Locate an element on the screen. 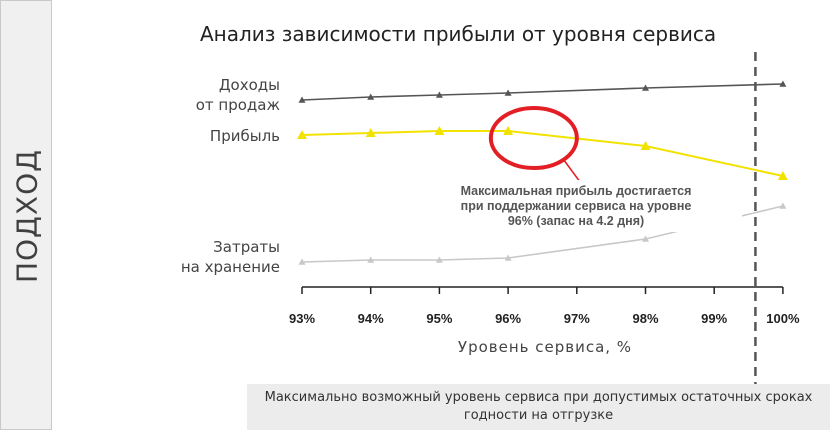  annotation-text: 96% (запас на 4.2 дня) is located at coordinates (576, 221).